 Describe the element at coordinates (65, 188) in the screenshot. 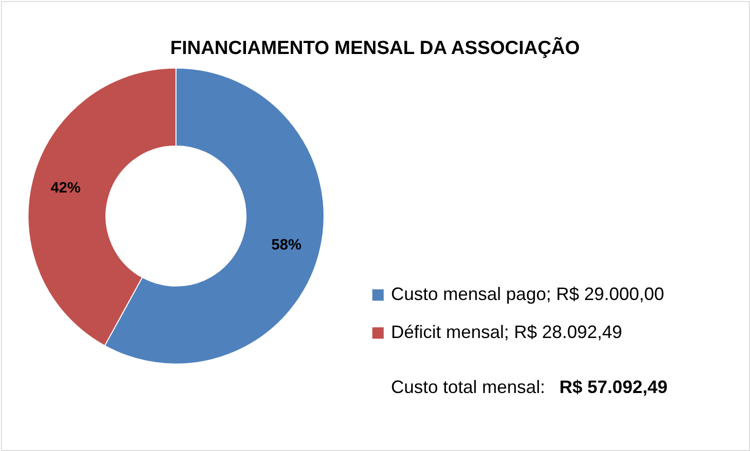

I see `data-label: 42%` at that location.